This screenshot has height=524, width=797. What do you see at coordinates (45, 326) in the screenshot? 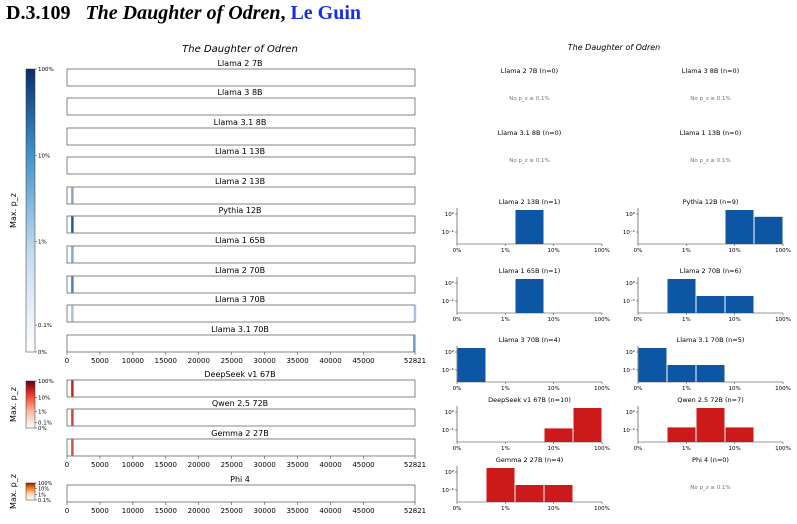
I see `colorbar-tick-label: 0.1%` at bounding box center [45, 326].